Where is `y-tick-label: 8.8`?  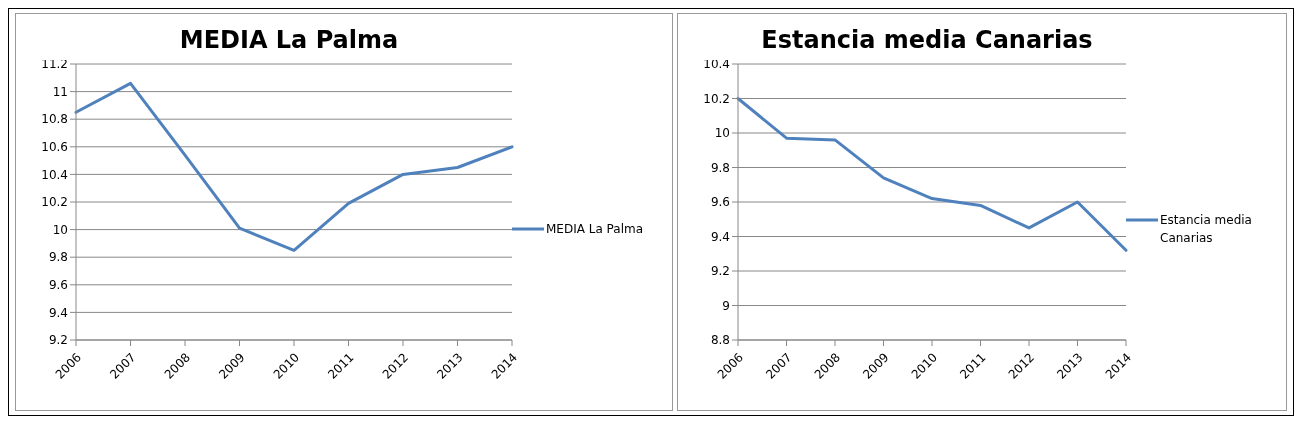 y-tick-label: 8.8 is located at coordinates (720, 340).